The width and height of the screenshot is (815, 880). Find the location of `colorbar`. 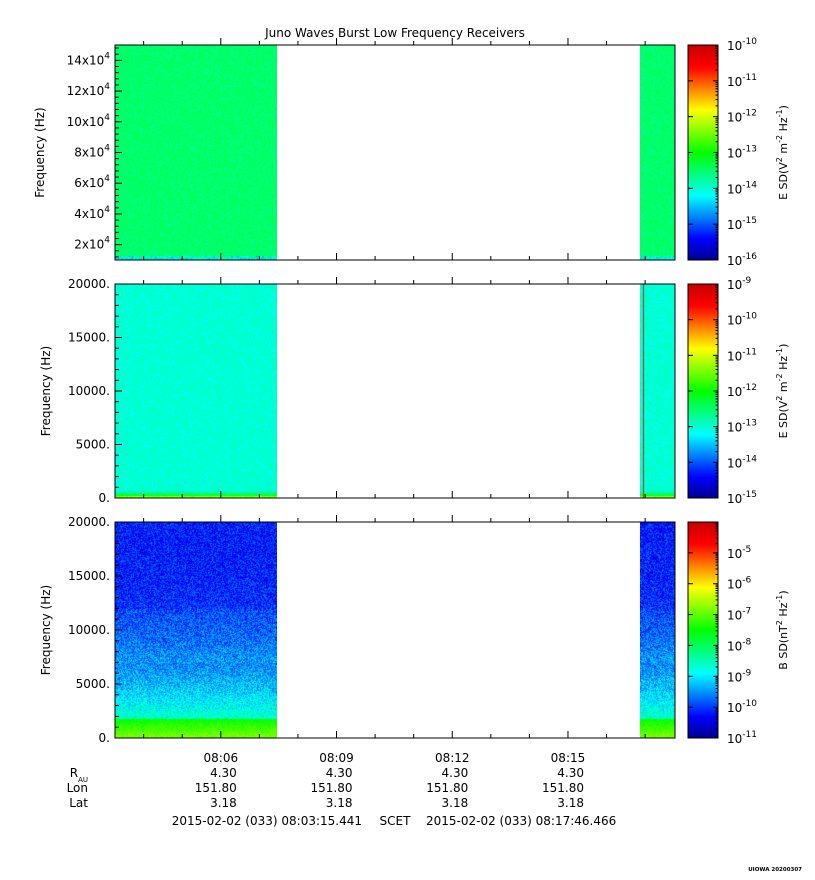

colorbar is located at coordinates (703, 630).